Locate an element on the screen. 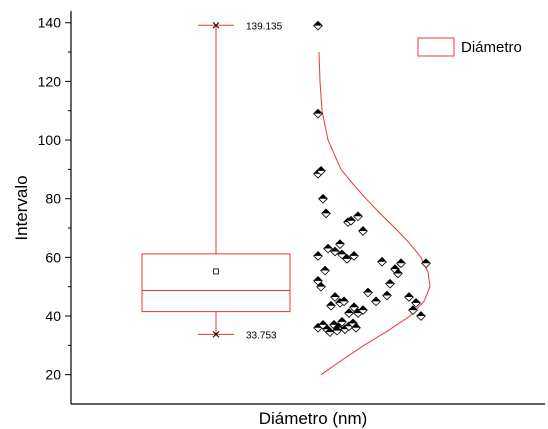  box-iqr is located at coordinates (216, 283).